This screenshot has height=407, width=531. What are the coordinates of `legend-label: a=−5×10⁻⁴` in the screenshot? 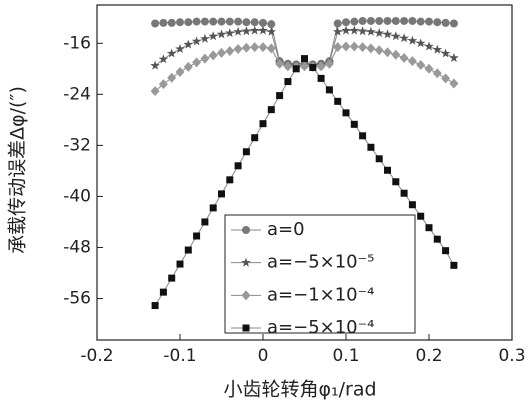 It's located at (320, 327).